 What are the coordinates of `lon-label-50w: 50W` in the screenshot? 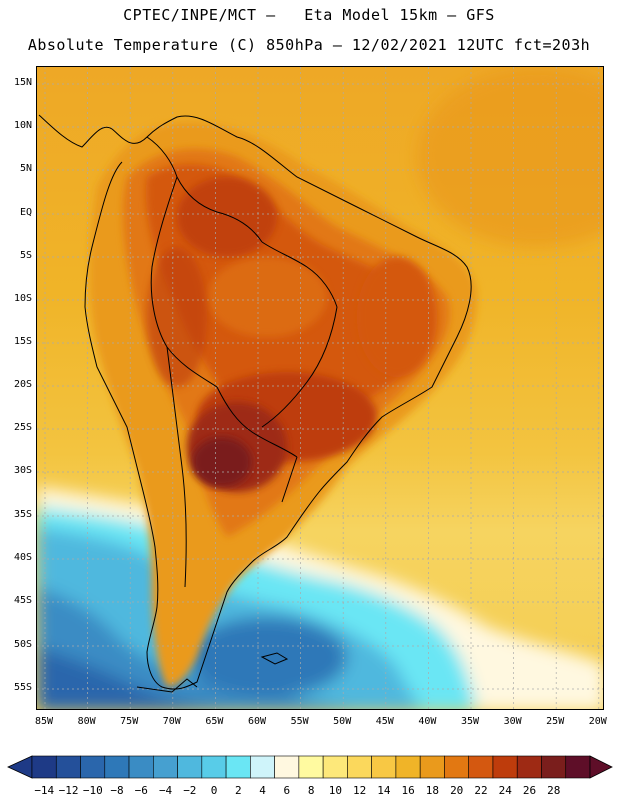 It's located at (342, 721).